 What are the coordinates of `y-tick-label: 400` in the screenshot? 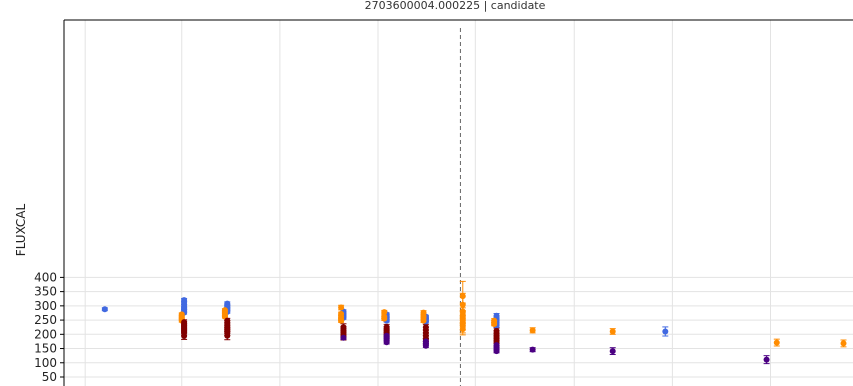 It's located at (45, 277).